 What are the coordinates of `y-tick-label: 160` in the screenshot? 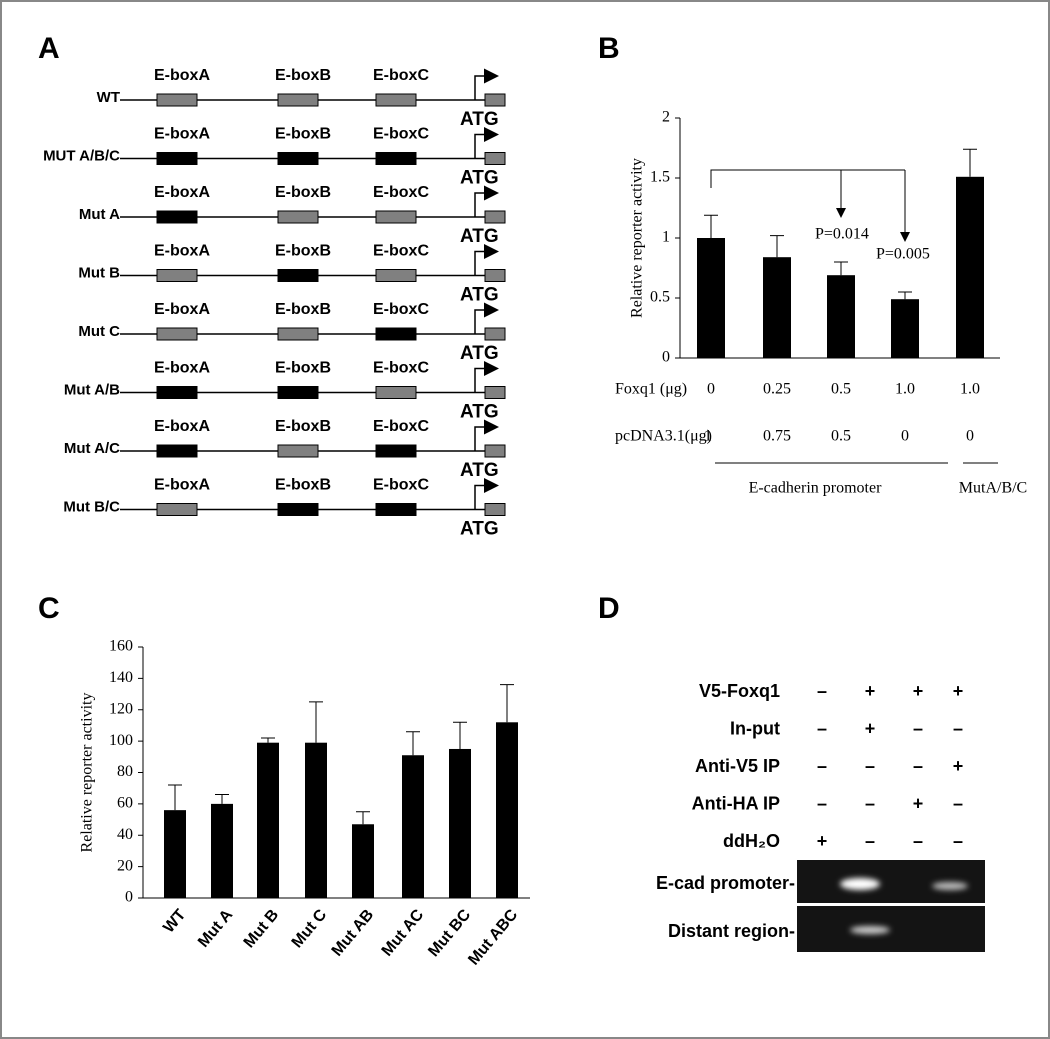 It's located at (121, 646).